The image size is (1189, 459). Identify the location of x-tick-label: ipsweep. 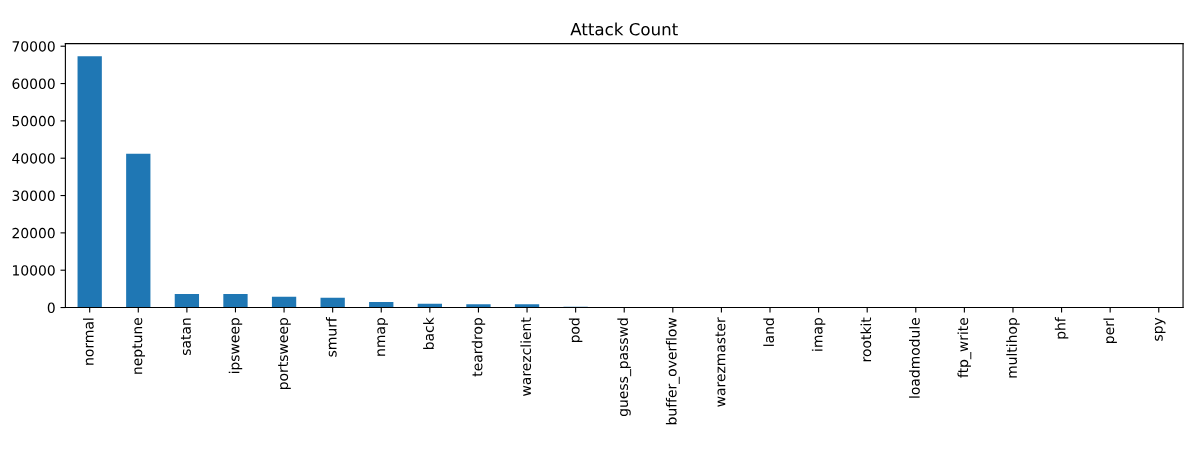
(235, 346).